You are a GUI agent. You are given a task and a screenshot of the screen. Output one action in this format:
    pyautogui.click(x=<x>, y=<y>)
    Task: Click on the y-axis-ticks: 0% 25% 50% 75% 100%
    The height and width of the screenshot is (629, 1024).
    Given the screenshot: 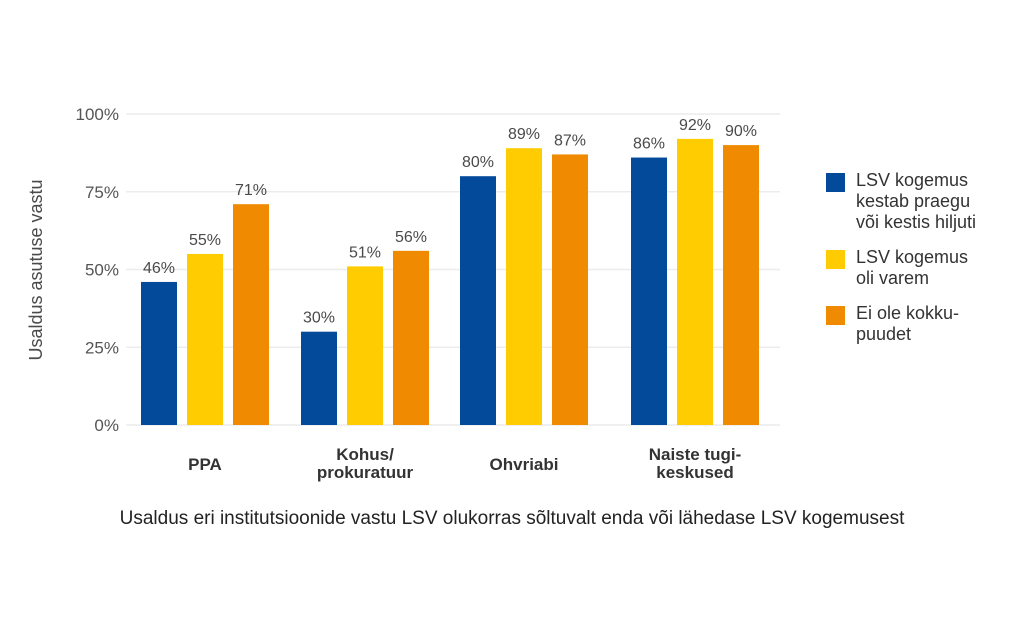 What is the action you would take?
    pyautogui.click(x=97, y=270)
    